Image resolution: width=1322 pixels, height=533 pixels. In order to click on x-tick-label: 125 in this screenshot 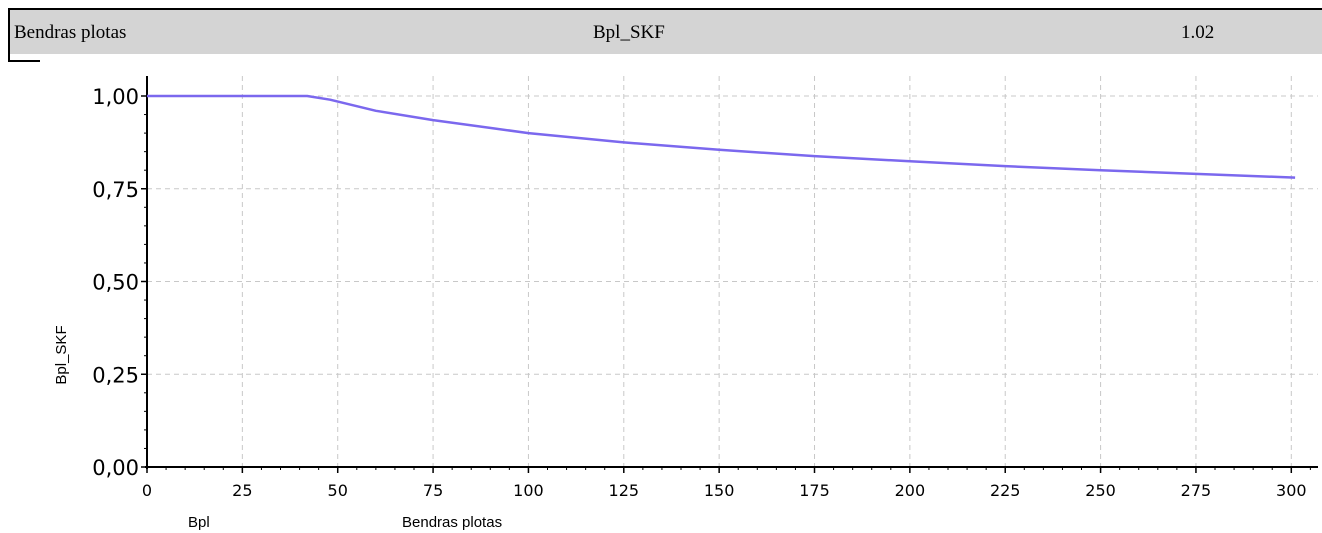, I will do `click(624, 490)`.